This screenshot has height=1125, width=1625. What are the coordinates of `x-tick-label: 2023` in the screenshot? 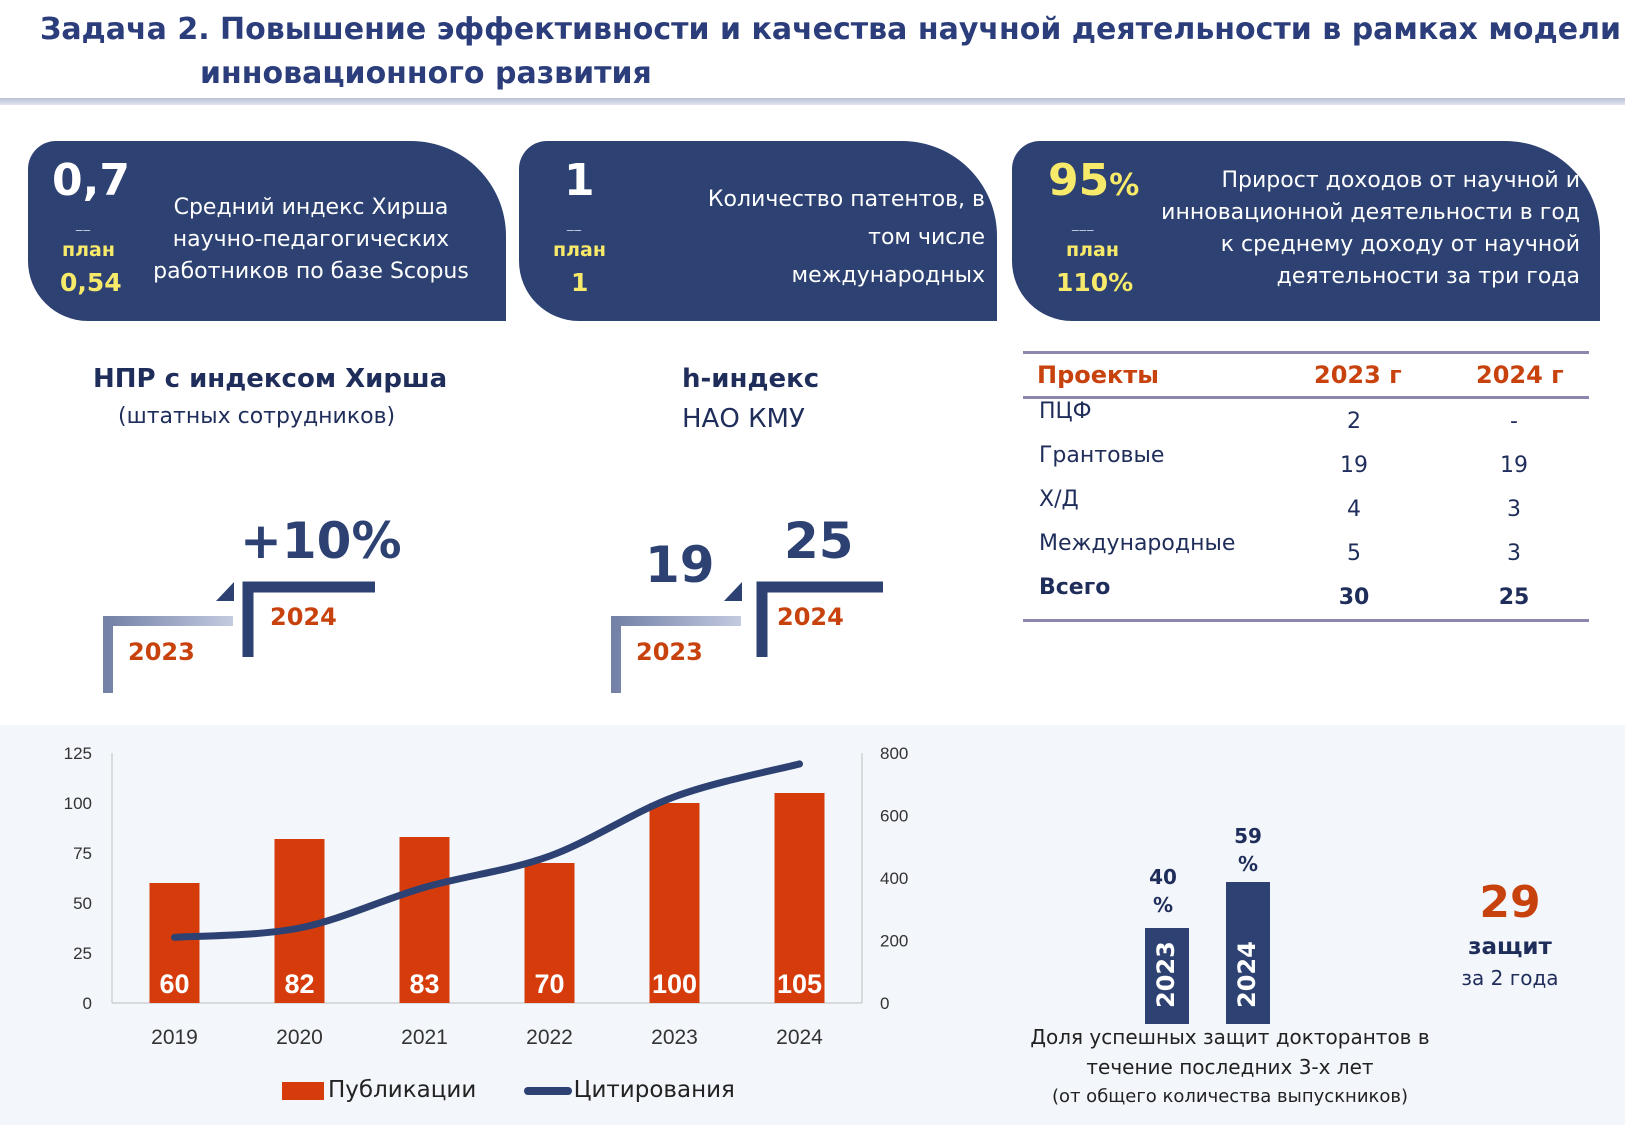 It's located at (674, 1037).